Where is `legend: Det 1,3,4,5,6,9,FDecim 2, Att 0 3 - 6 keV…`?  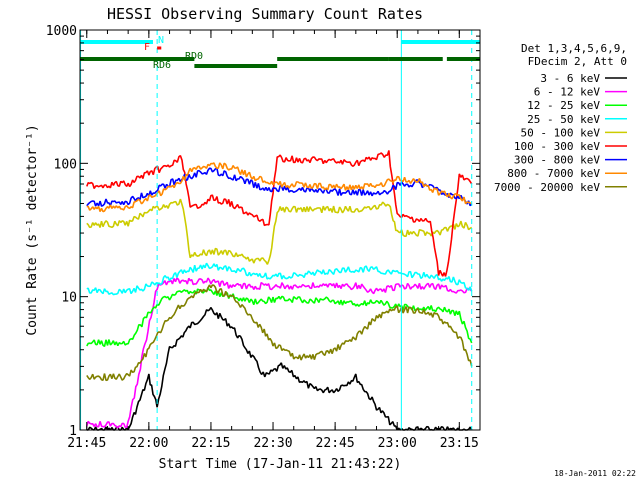 legend: Det 1,3,4,5,6,9,FDecim 2, Att 0 3 - 6 keV… is located at coordinates (560, 118).